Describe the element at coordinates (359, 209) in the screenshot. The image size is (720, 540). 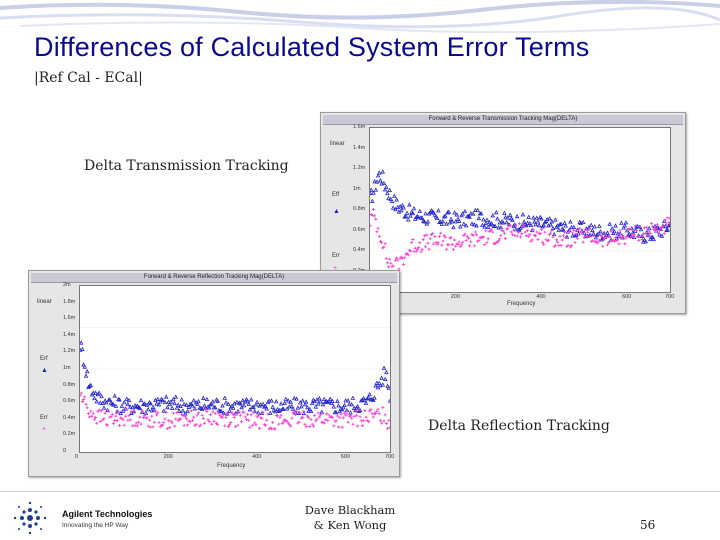
I see `y-tick-label: 0.8m` at that location.